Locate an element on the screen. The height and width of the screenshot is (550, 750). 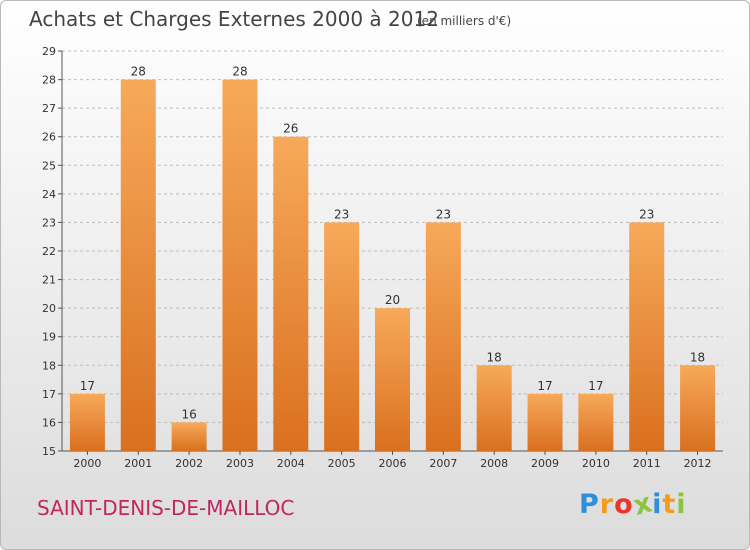
logo-letter: r is located at coordinates (607, 504).